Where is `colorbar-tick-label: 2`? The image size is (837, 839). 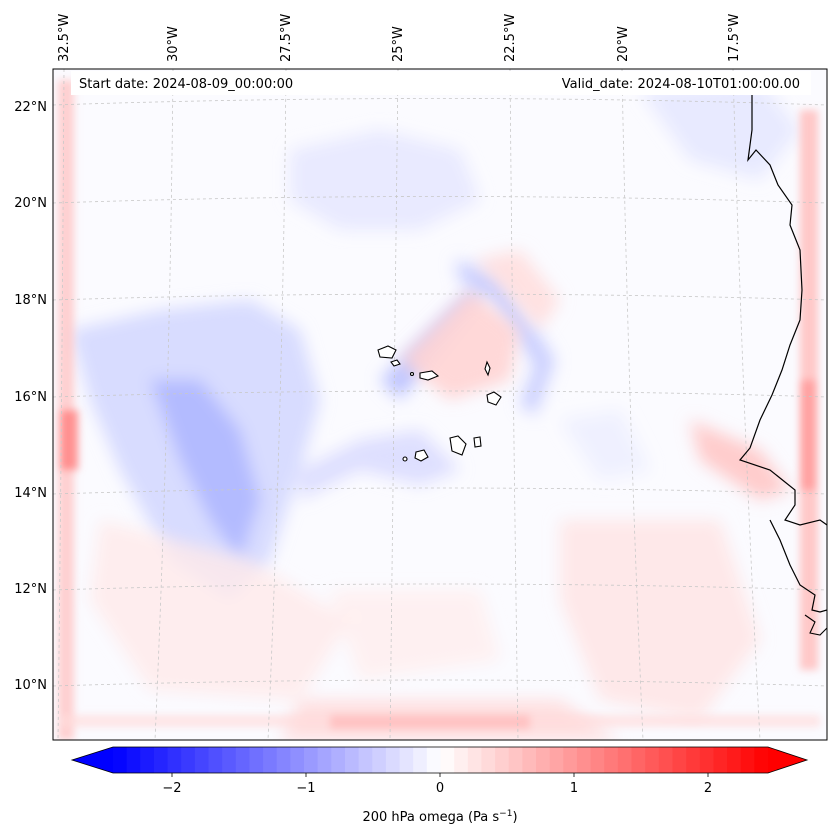 colorbar-tick-label: 2 is located at coordinates (708, 788).